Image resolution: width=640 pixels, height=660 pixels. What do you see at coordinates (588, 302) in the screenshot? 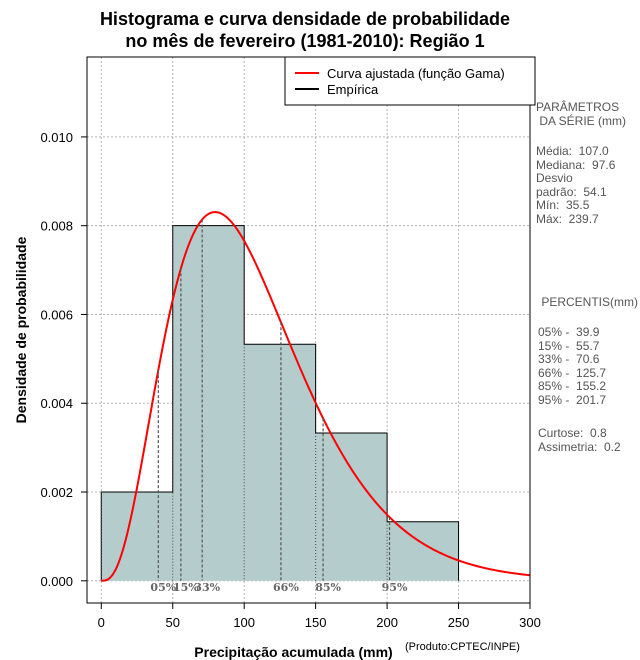
I see `percentiles-heading: PERCENTIS(mm)` at bounding box center [588, 302].